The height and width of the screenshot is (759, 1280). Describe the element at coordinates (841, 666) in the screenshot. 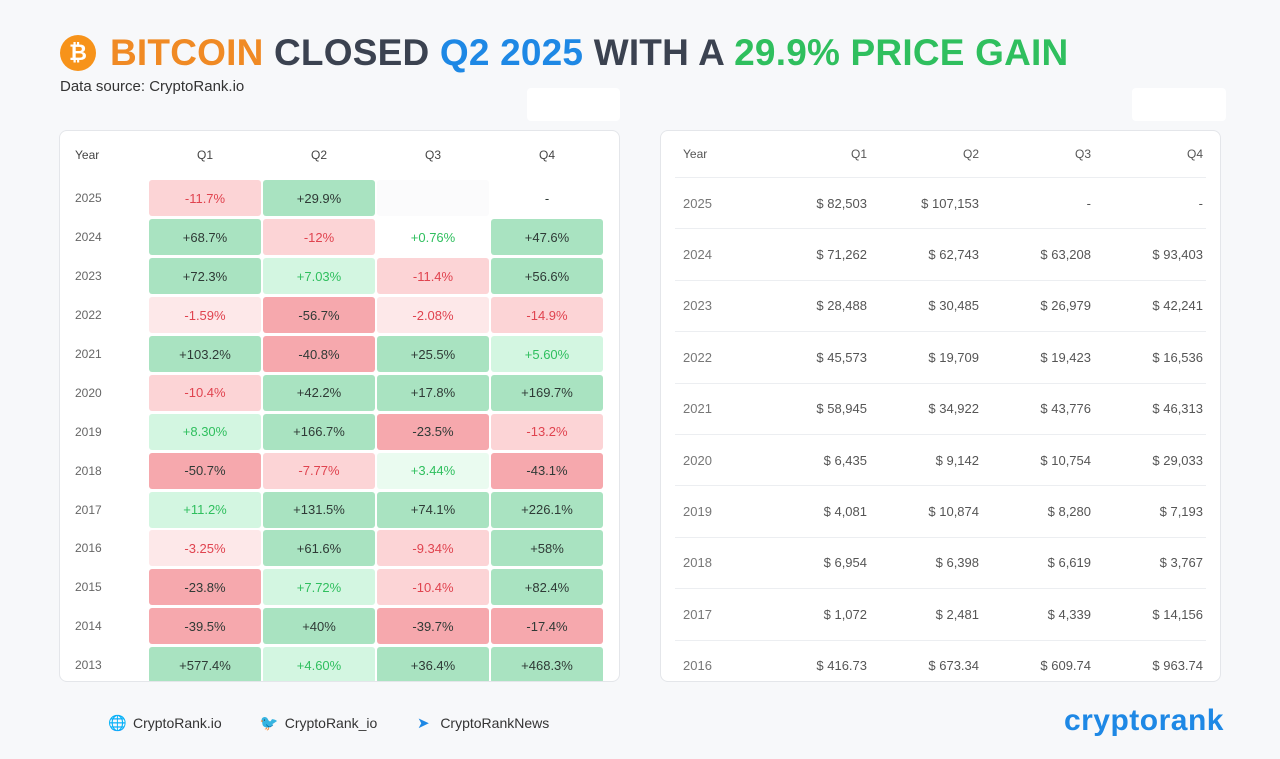

I see `price-cell: $ 416.73` at that location.